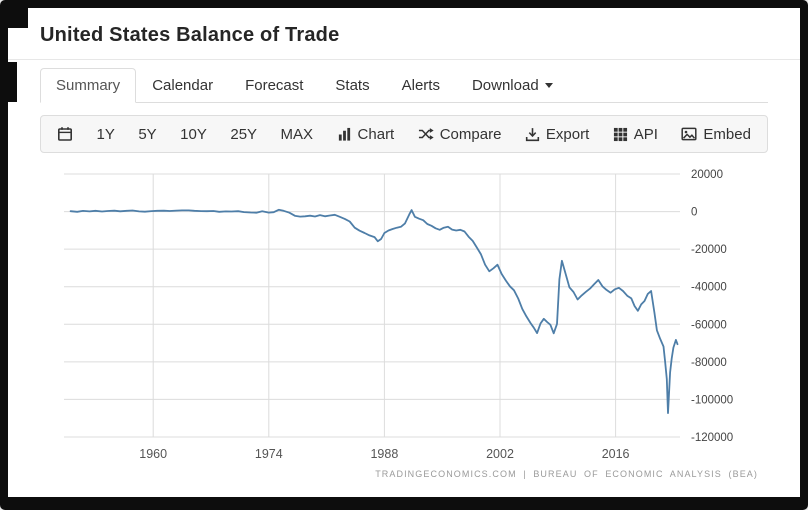 This screenshot has width=808, height=510. What do you see at coordinates (505, 85) in the screenshot?
I see `tab-download-label: Download` at bounding box center [505, 85].